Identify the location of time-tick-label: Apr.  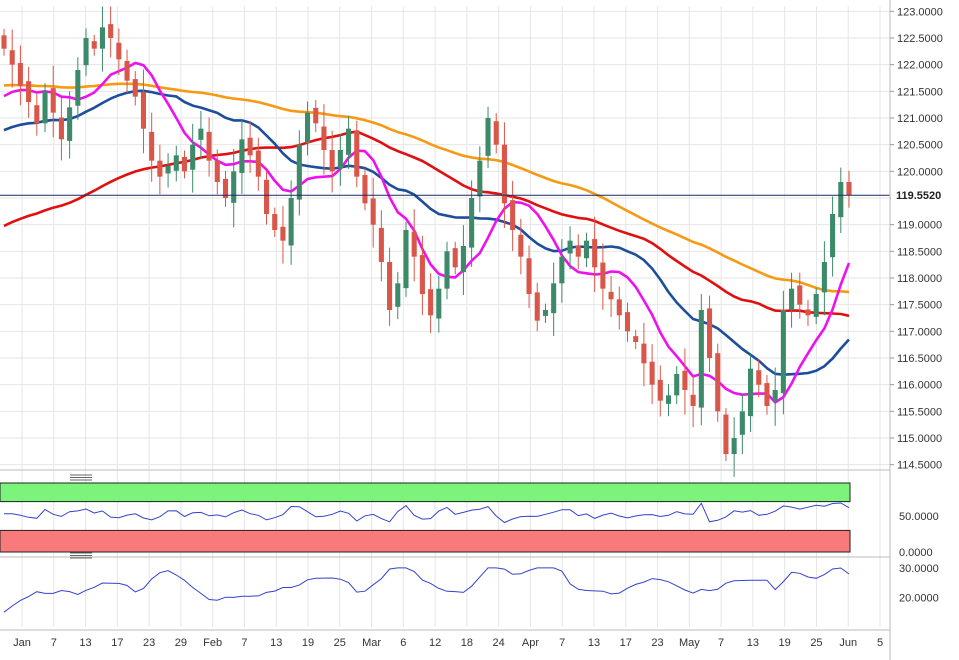
(530, 643).